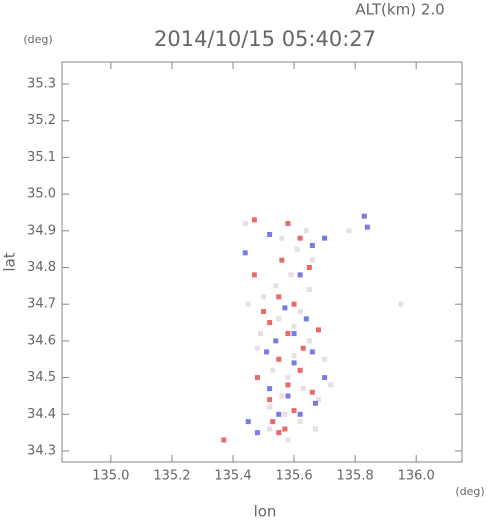  I want to click on y-tick-label: 35.0, so click(41, 194).